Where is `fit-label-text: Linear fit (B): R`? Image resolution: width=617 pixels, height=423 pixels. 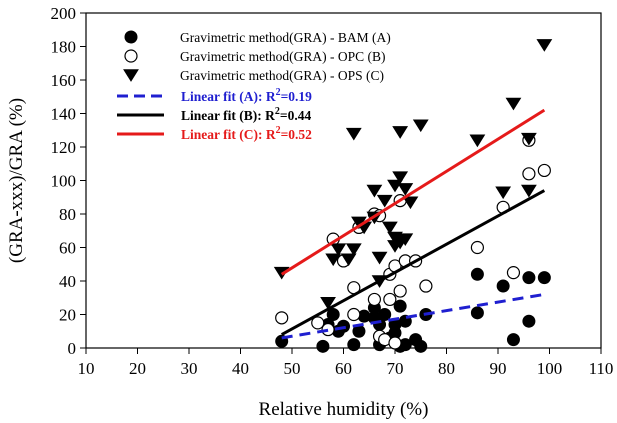 fit-label-text: Linear fit (B): R is located at coordinates (228, 115).